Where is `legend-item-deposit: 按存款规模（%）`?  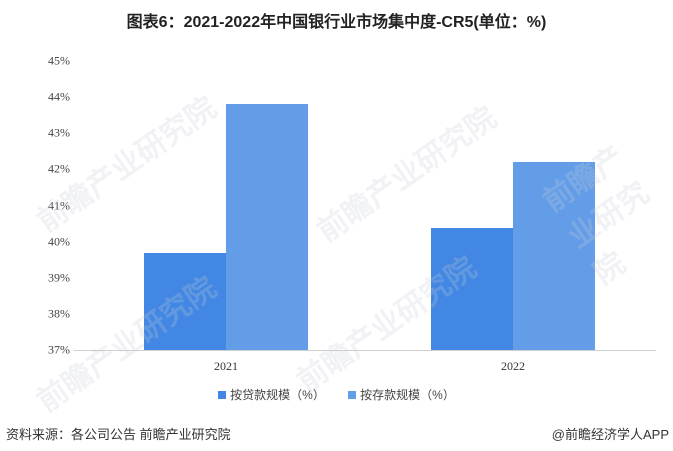
legend-item-deposit: 按存款规模（%） is located at coordinates (401, 394).